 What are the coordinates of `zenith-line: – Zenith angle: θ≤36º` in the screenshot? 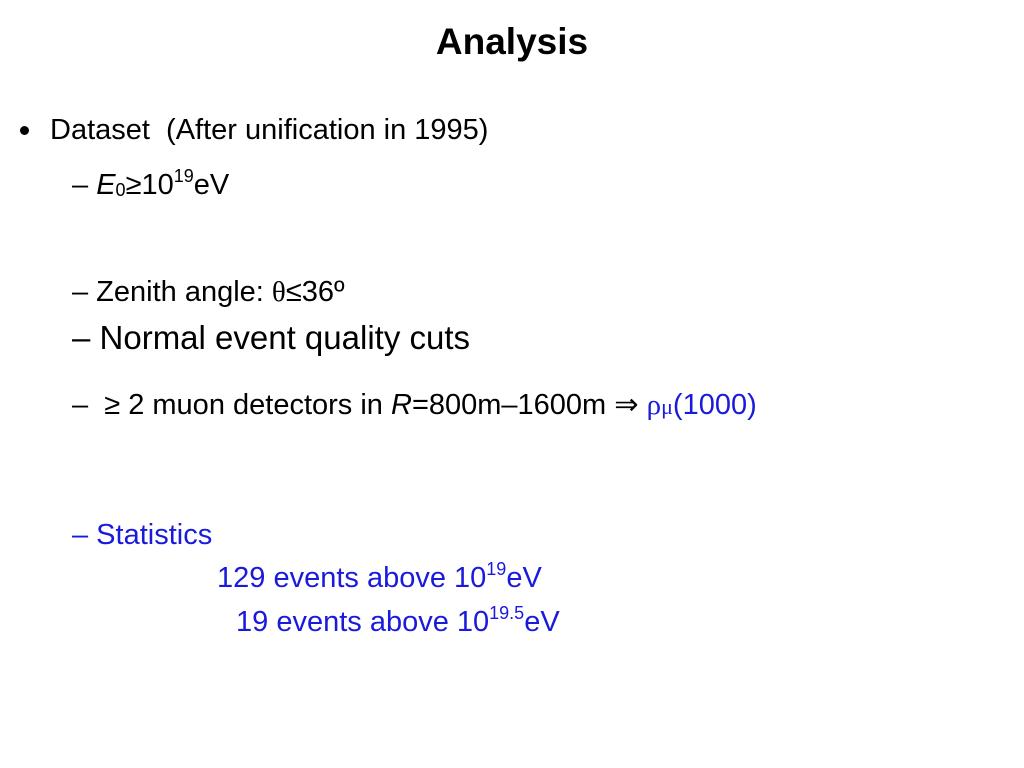 It's located at (208, 292).